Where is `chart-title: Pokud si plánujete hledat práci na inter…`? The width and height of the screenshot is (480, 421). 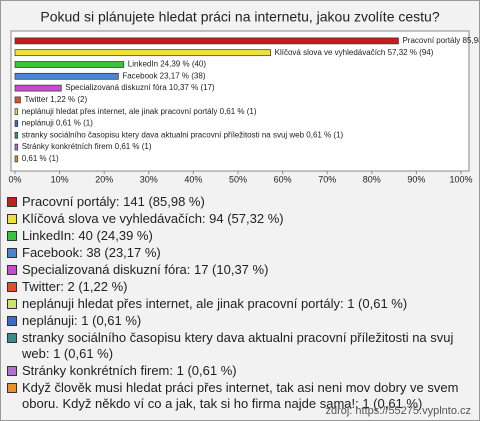 chart-title: Pokud si plánujete hledat práci na inter… is located at coordinates (239, 17).